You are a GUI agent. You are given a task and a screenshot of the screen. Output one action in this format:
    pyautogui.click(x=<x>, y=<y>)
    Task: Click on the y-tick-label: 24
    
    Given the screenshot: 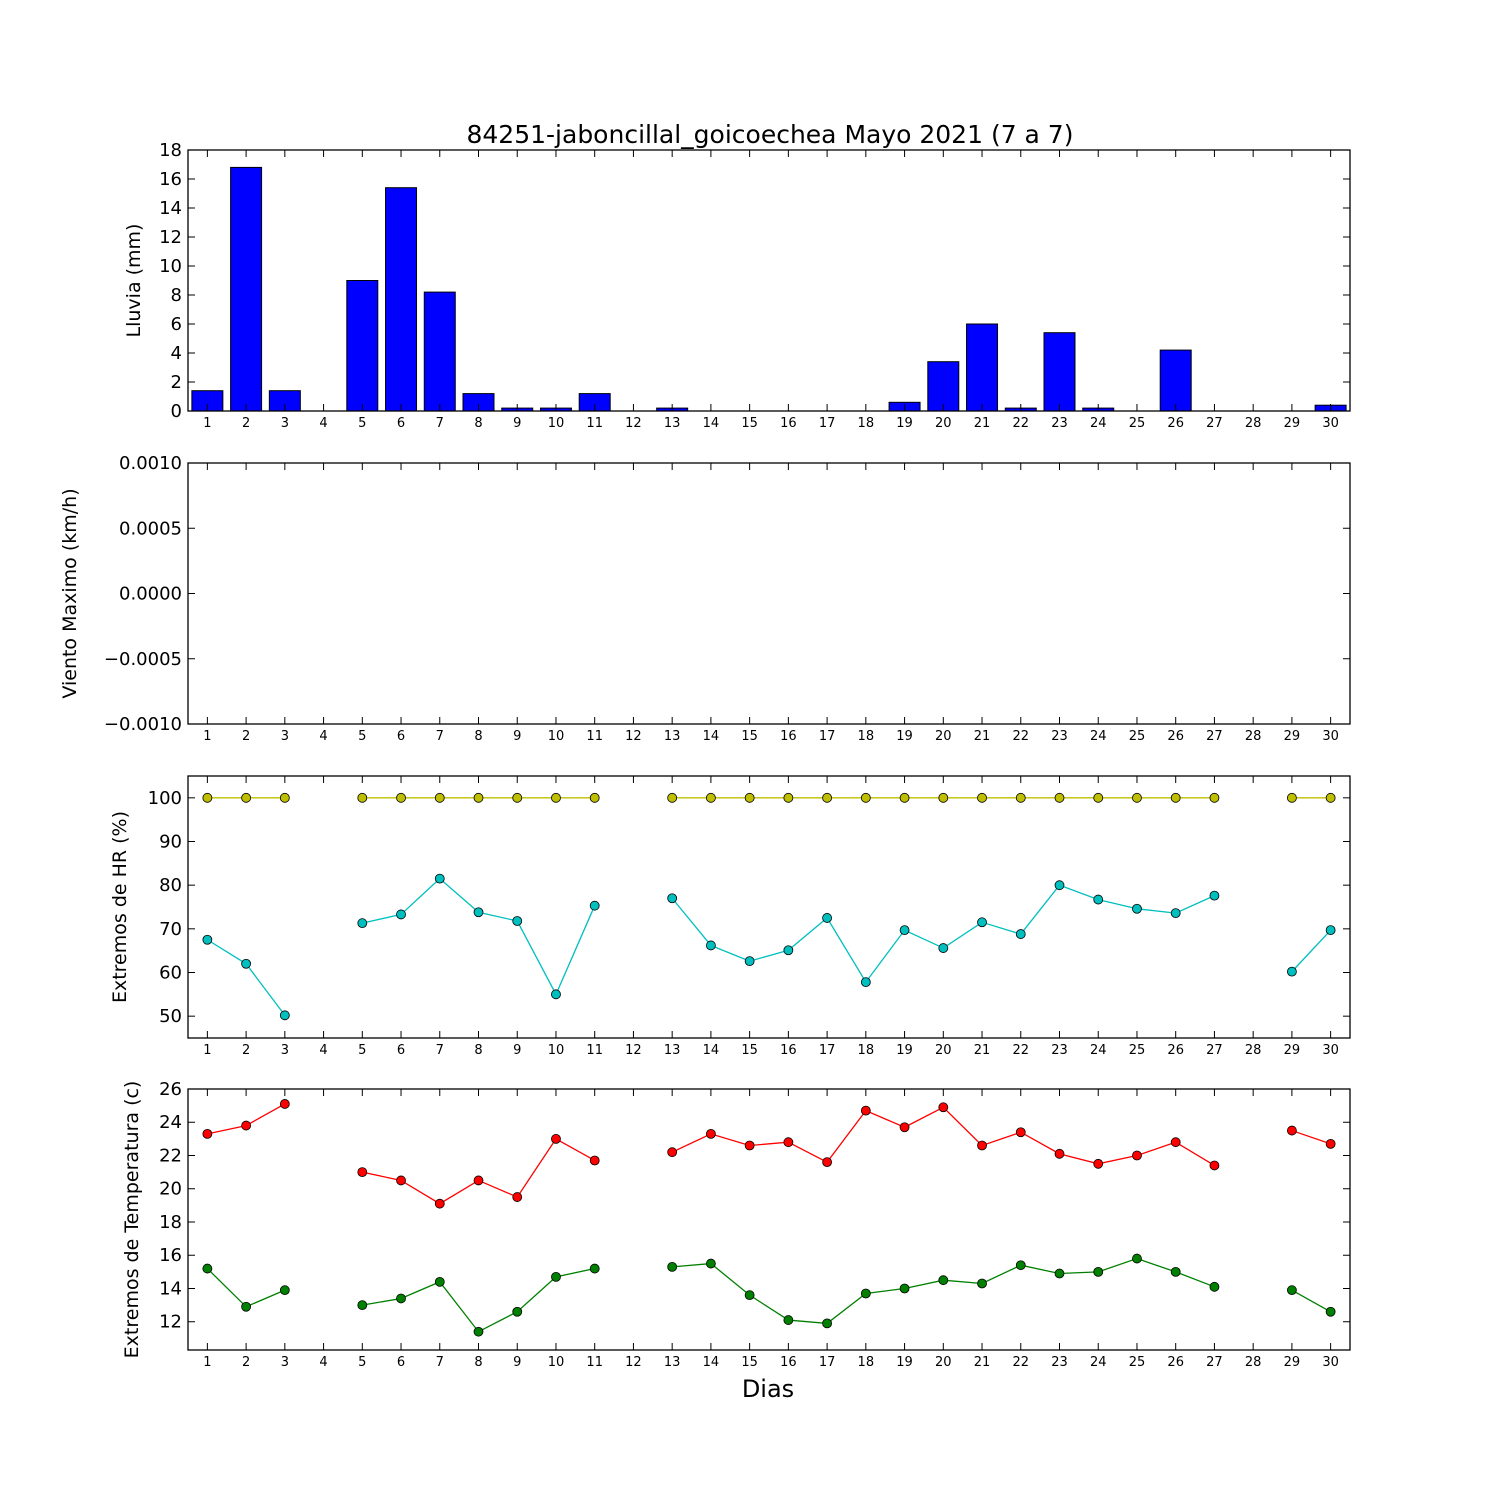 What is the action you would take?
    pyautogui.click(x=170, y=1122)
    